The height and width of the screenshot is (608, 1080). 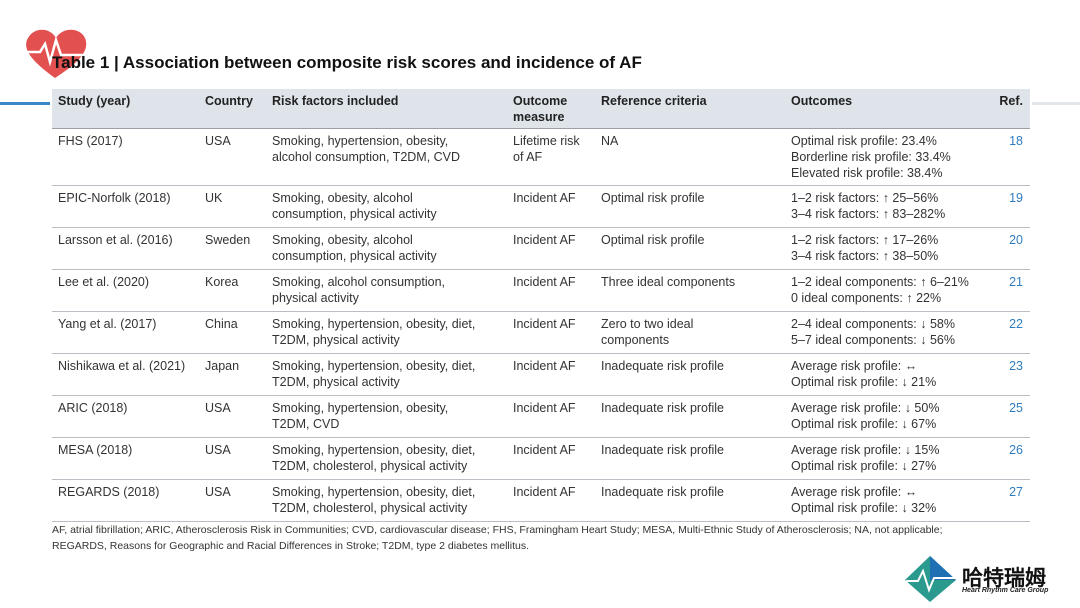 I want to click on table-cell: 20, so click(x=1016, y=240).